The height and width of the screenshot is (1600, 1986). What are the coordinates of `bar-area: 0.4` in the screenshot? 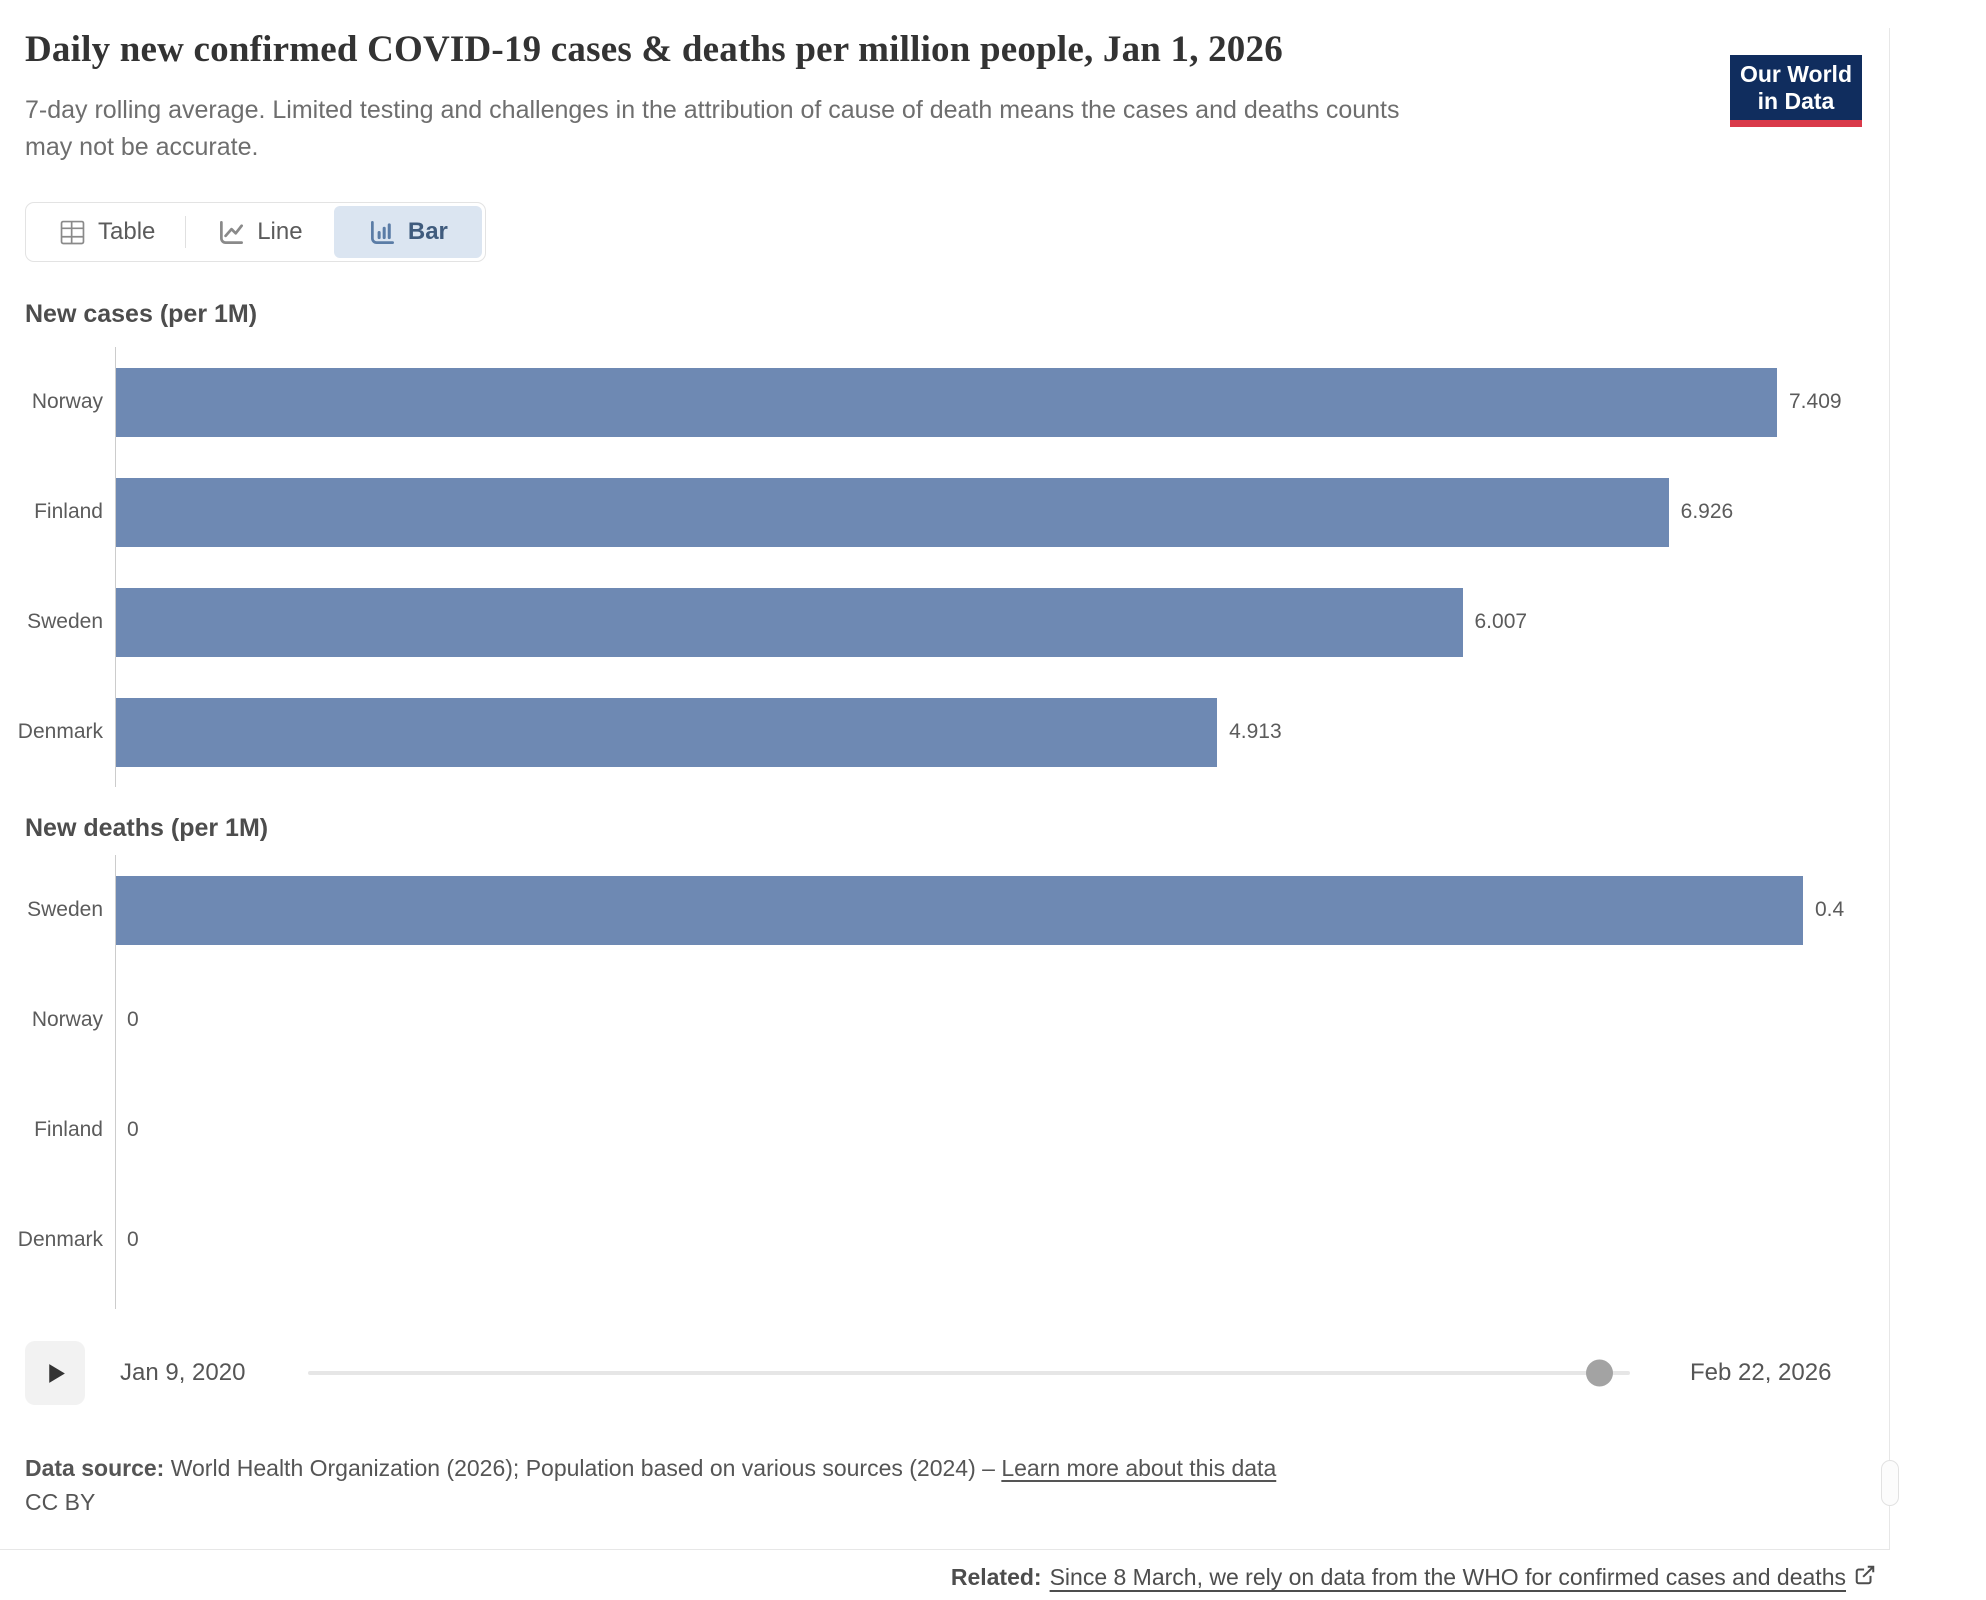 It's located at (1002, 910).